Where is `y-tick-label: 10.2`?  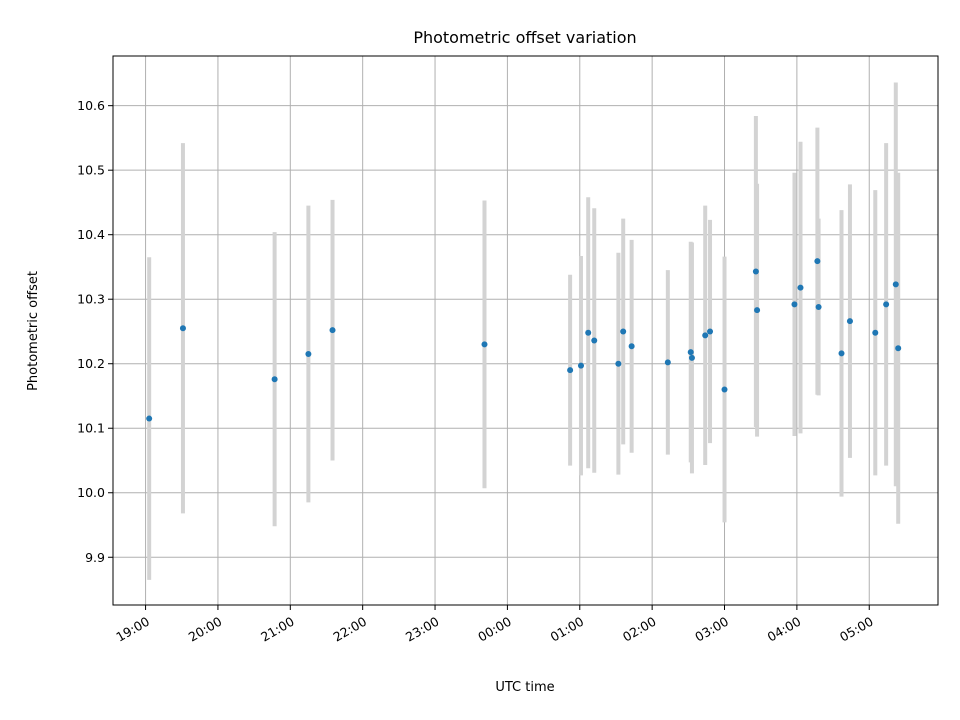
y-tick-label: 10.2 is located at coordinates (91, 363).